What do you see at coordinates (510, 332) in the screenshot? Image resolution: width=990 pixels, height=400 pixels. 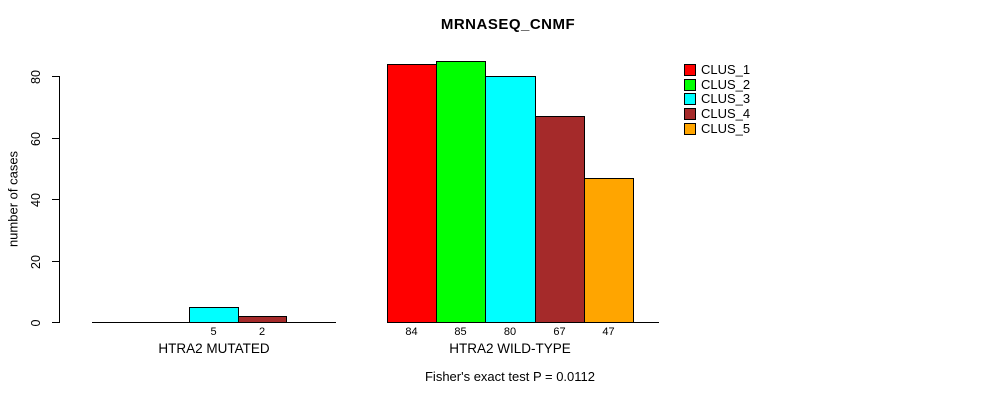 I see `bar-value-label: 80` at bounding box center [510, 332].